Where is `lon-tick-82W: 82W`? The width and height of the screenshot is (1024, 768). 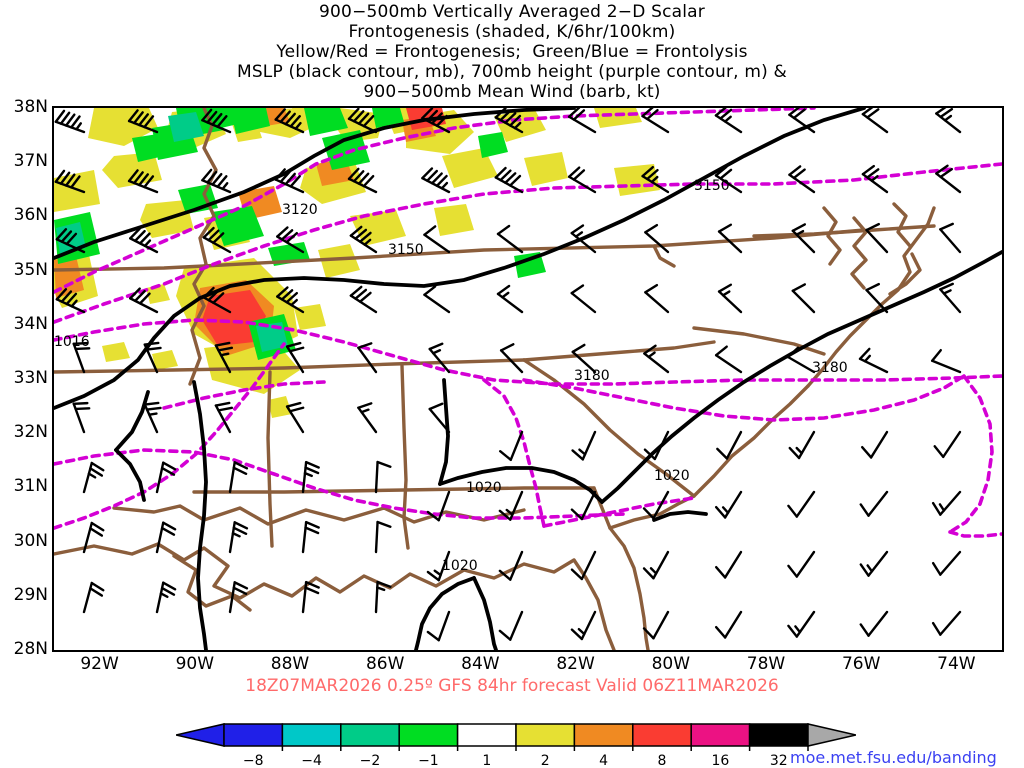
lon-tick-82W: 82W is located at coordinates (575, 664).